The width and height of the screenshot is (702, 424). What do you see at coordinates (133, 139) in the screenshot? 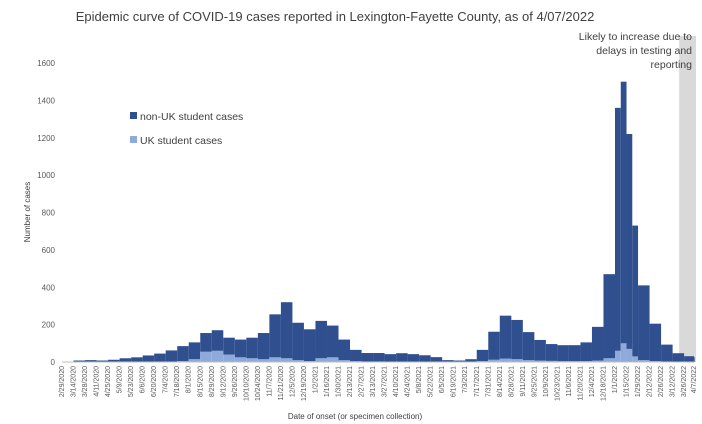
I see `legend-swatch-uk` at bounding box center [133, 139].